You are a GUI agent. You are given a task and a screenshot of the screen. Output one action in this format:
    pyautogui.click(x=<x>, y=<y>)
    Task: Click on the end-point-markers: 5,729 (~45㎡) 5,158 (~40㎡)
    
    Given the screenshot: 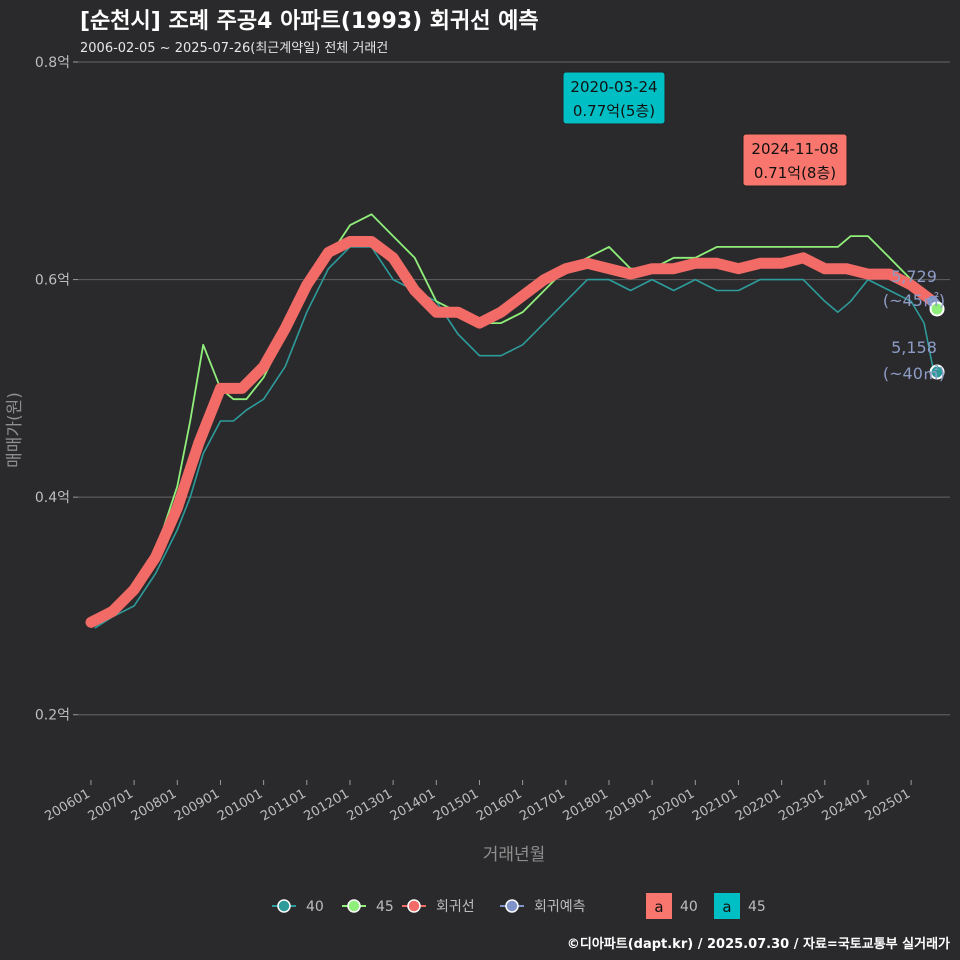 What is the action you would take?
    pyautogui.click(x=914, y=325)
    